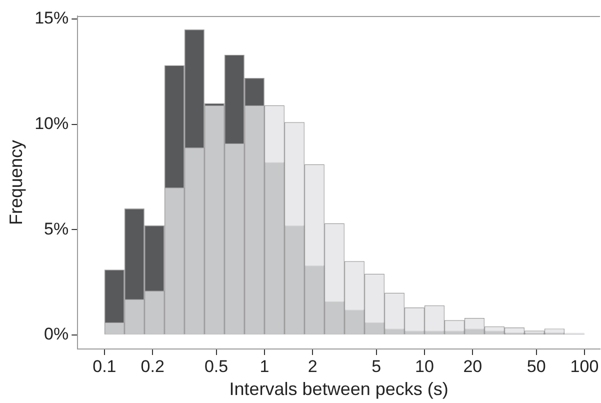 The height and width of the screenshot is (403, 601). I want to click on x-tick-label: 0.5, so click(216, 366).